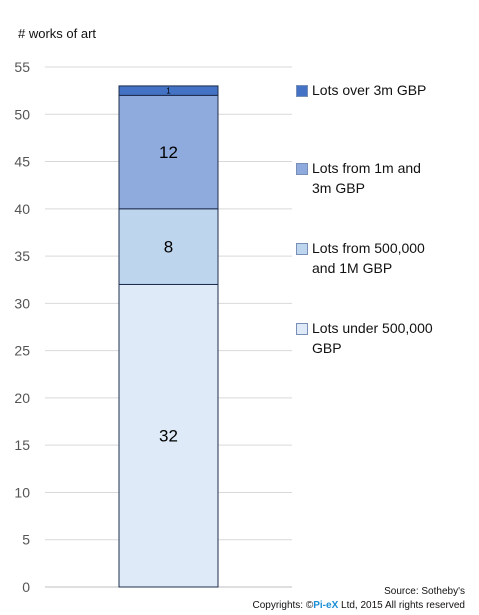 The width and height of the screenshot is (479, 615). I want to click on y-tick-label: 5, so click(26, 540).